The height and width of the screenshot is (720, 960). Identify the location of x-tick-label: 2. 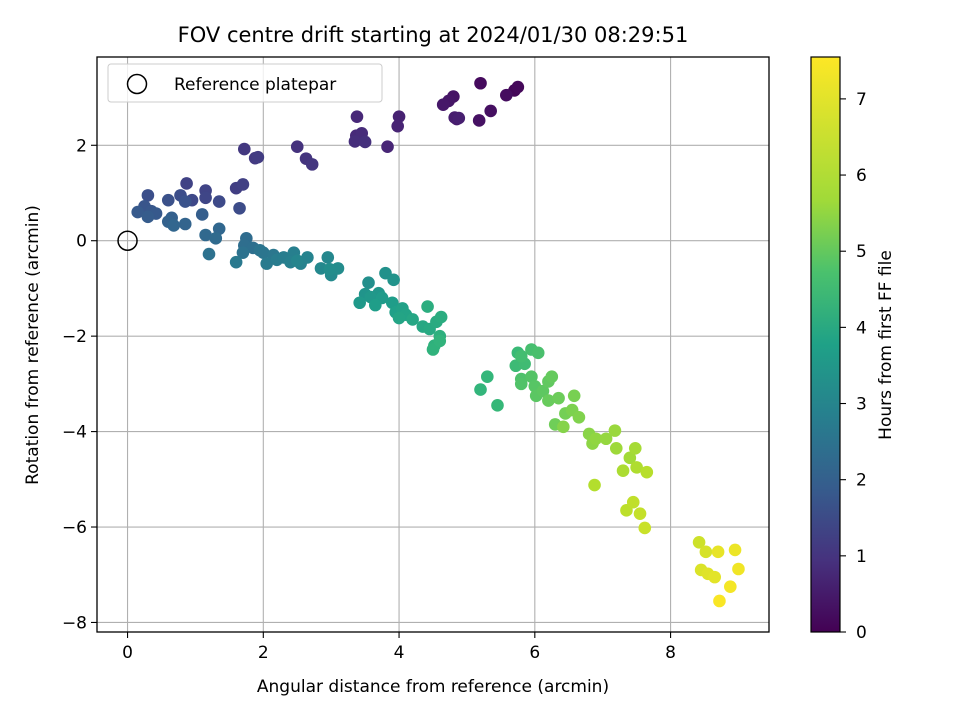
(263, 653).